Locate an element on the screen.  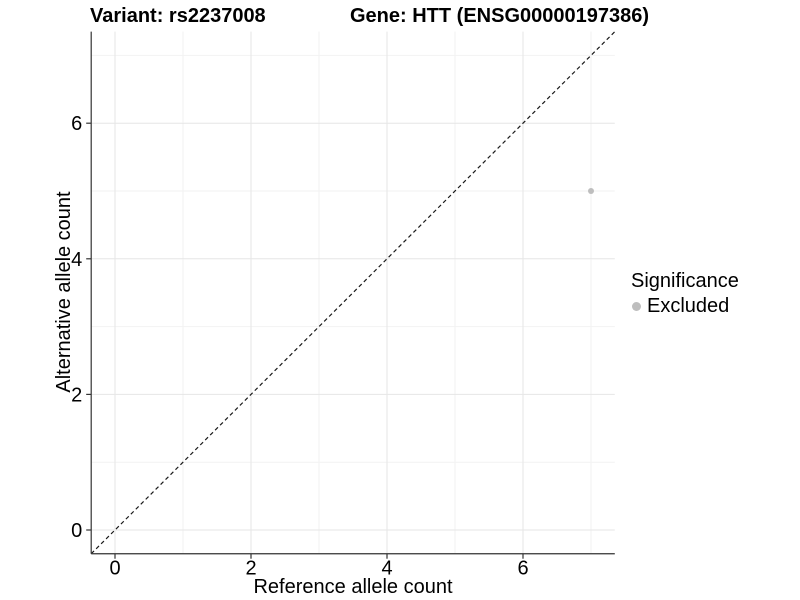
y-tick-label: 4 is located at coordinates (76, 260).